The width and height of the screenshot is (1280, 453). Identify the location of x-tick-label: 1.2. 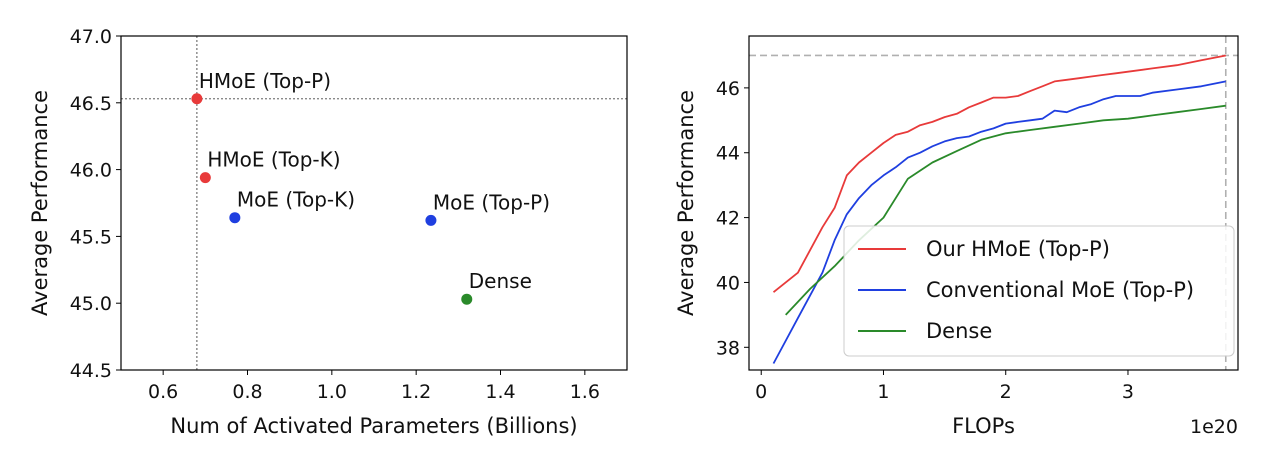
(416, 392).